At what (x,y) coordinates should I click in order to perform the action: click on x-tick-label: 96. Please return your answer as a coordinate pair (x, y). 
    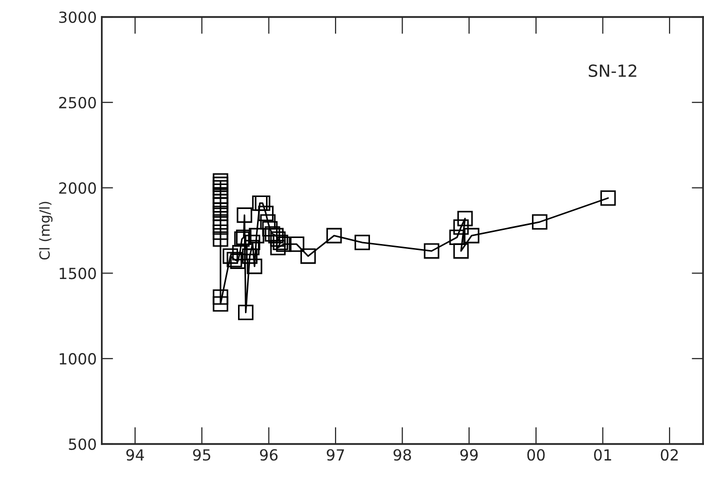
    Looking at the image, I should click on (269, 455).